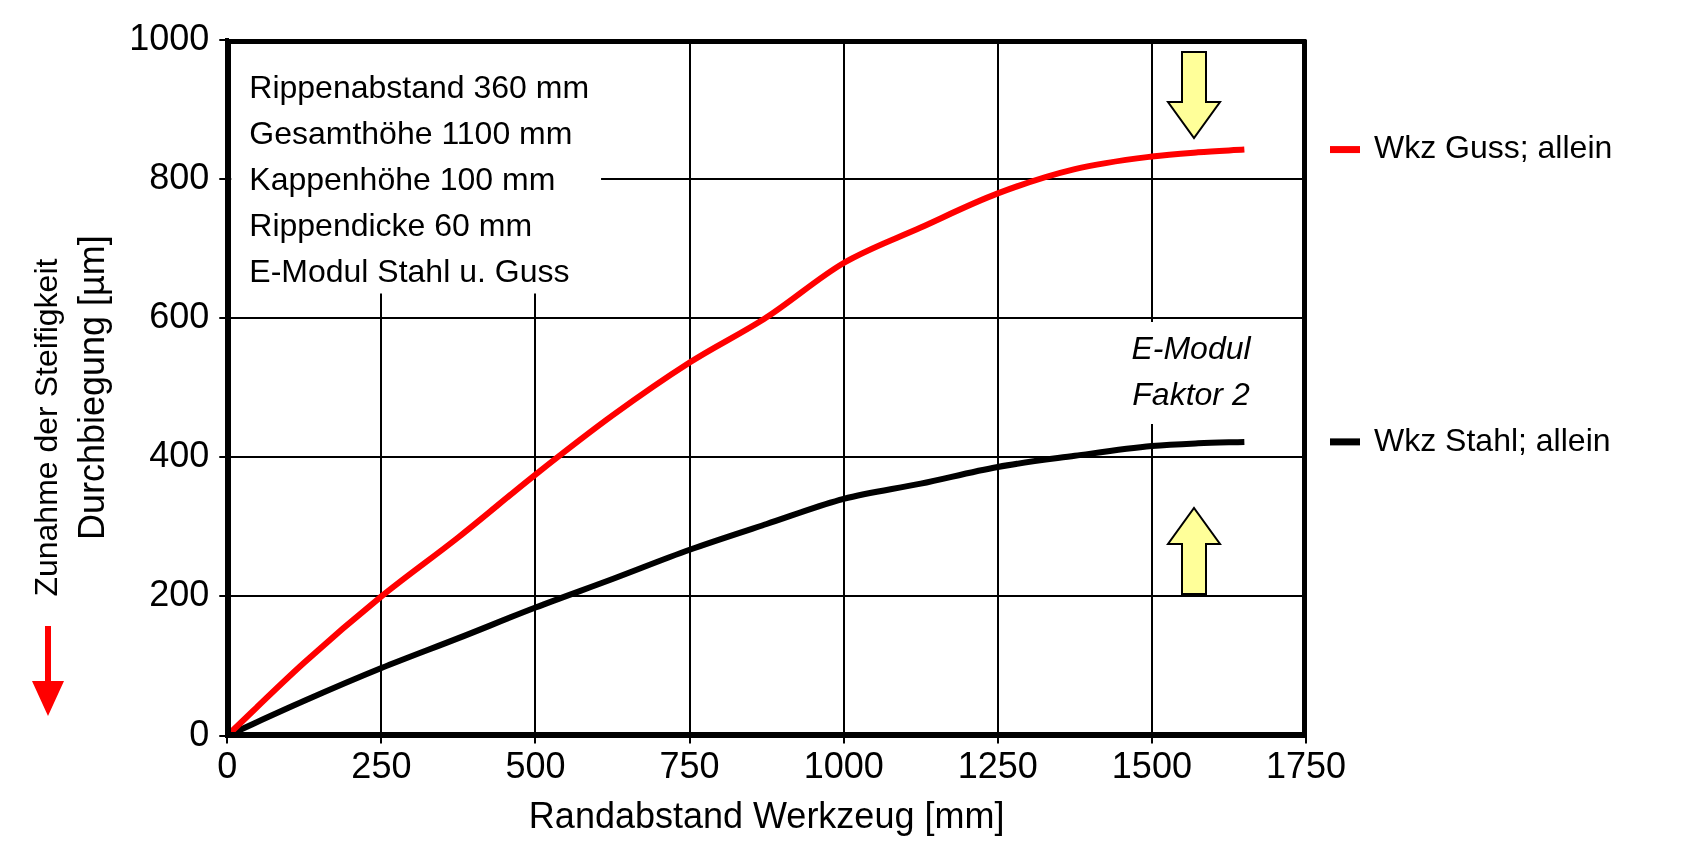 The width and height of the screenshot is (1694, 856). I want to click on x-tick-label: 750, so click(689, 766).